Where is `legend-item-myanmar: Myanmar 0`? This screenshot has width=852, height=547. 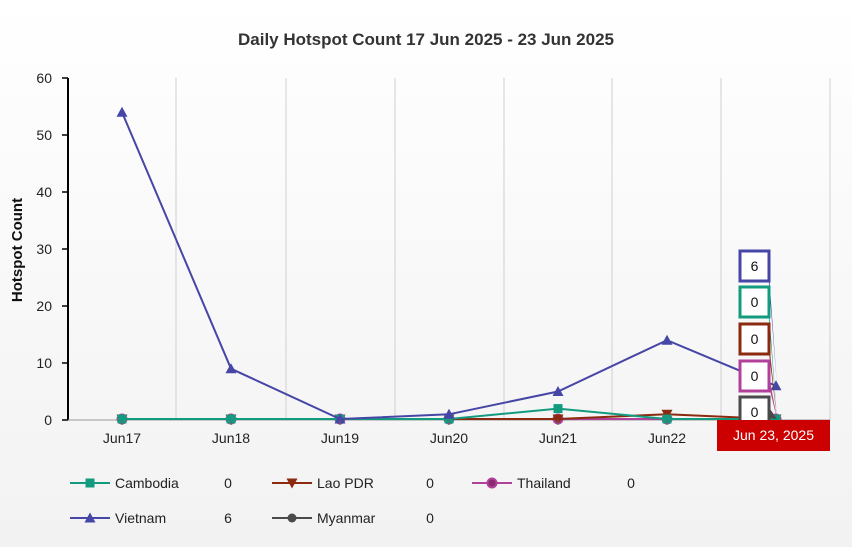 legend-item-myanmar: Myanmar 0 is located at coordinates (353, 518).